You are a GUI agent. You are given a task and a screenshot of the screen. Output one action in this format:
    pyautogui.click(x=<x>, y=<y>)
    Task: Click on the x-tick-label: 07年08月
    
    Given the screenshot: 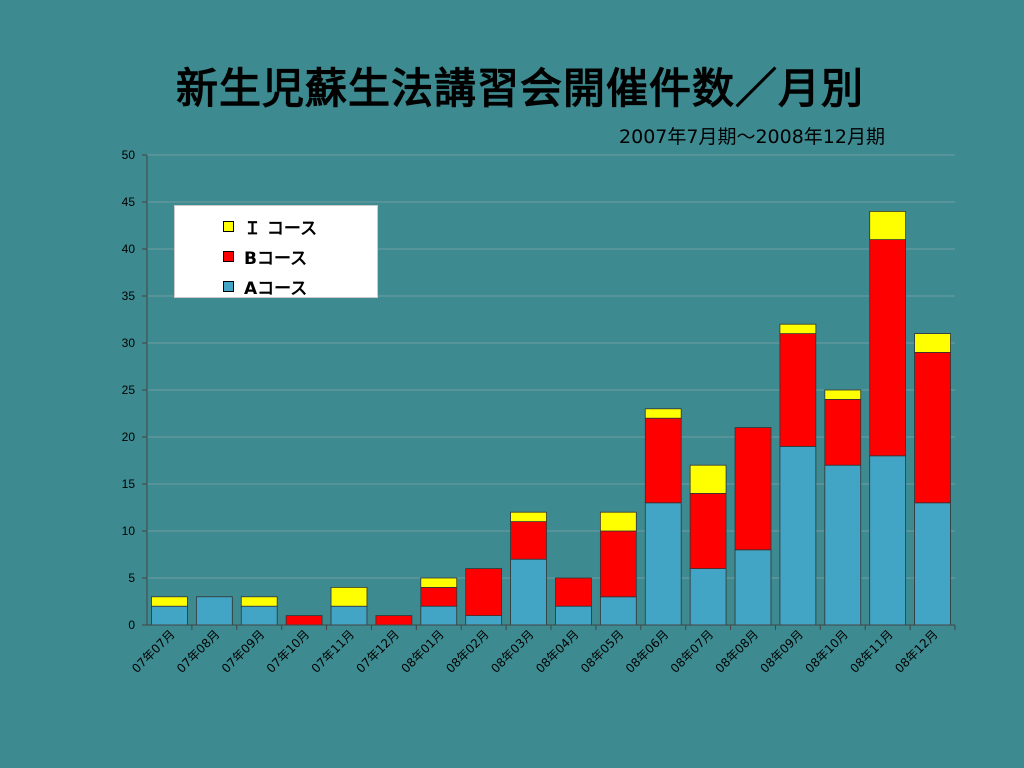 What is the action you would take?
    pyautogui.click(x=198, y=651)
    